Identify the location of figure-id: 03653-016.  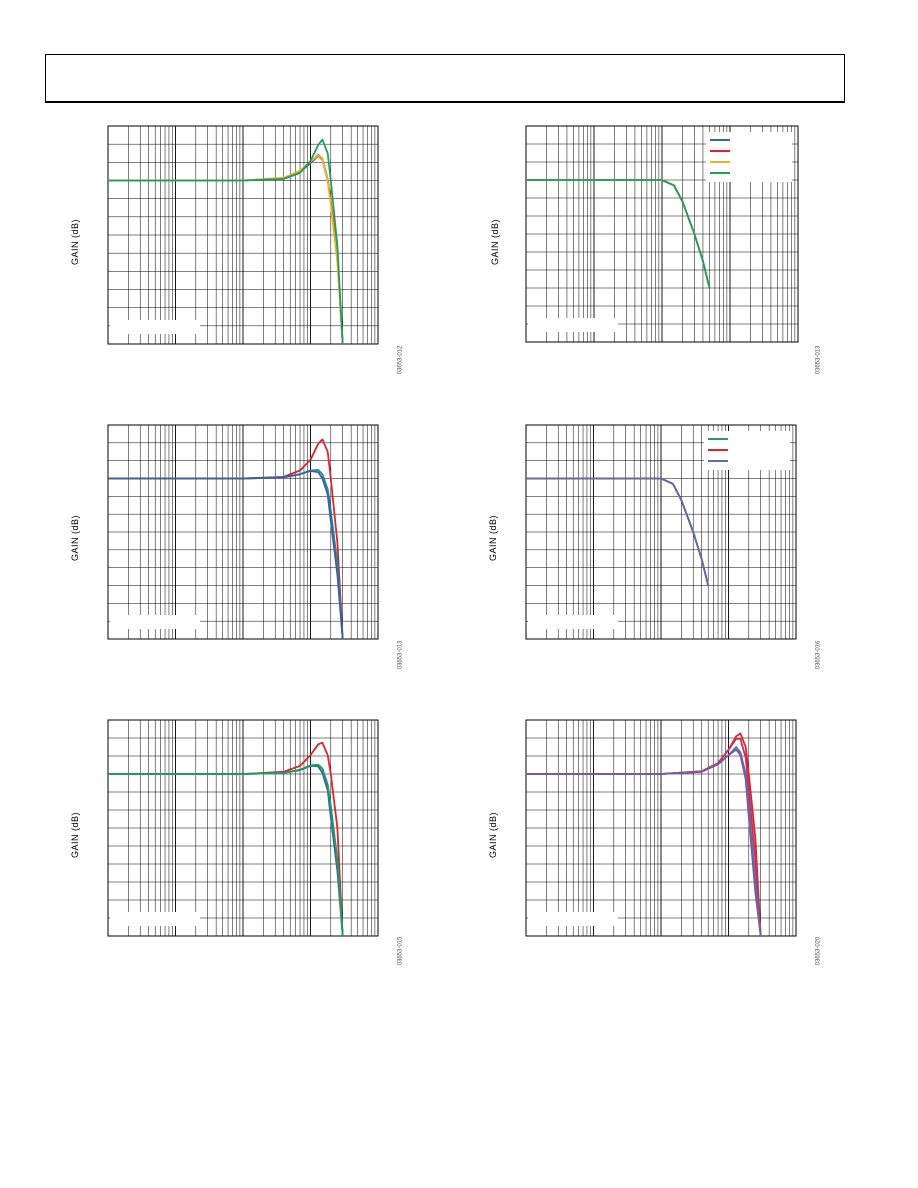
(818, 655).